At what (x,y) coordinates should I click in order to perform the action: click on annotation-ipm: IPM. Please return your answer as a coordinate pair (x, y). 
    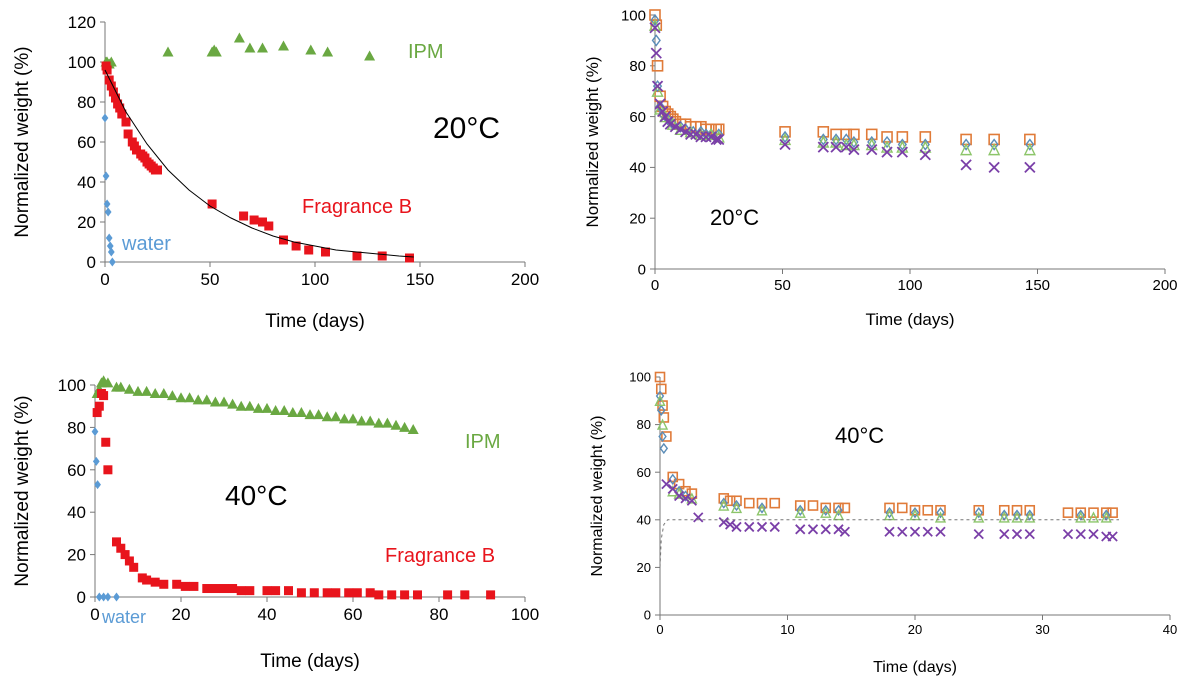
    Looking at the image, I should click on (483, 442).